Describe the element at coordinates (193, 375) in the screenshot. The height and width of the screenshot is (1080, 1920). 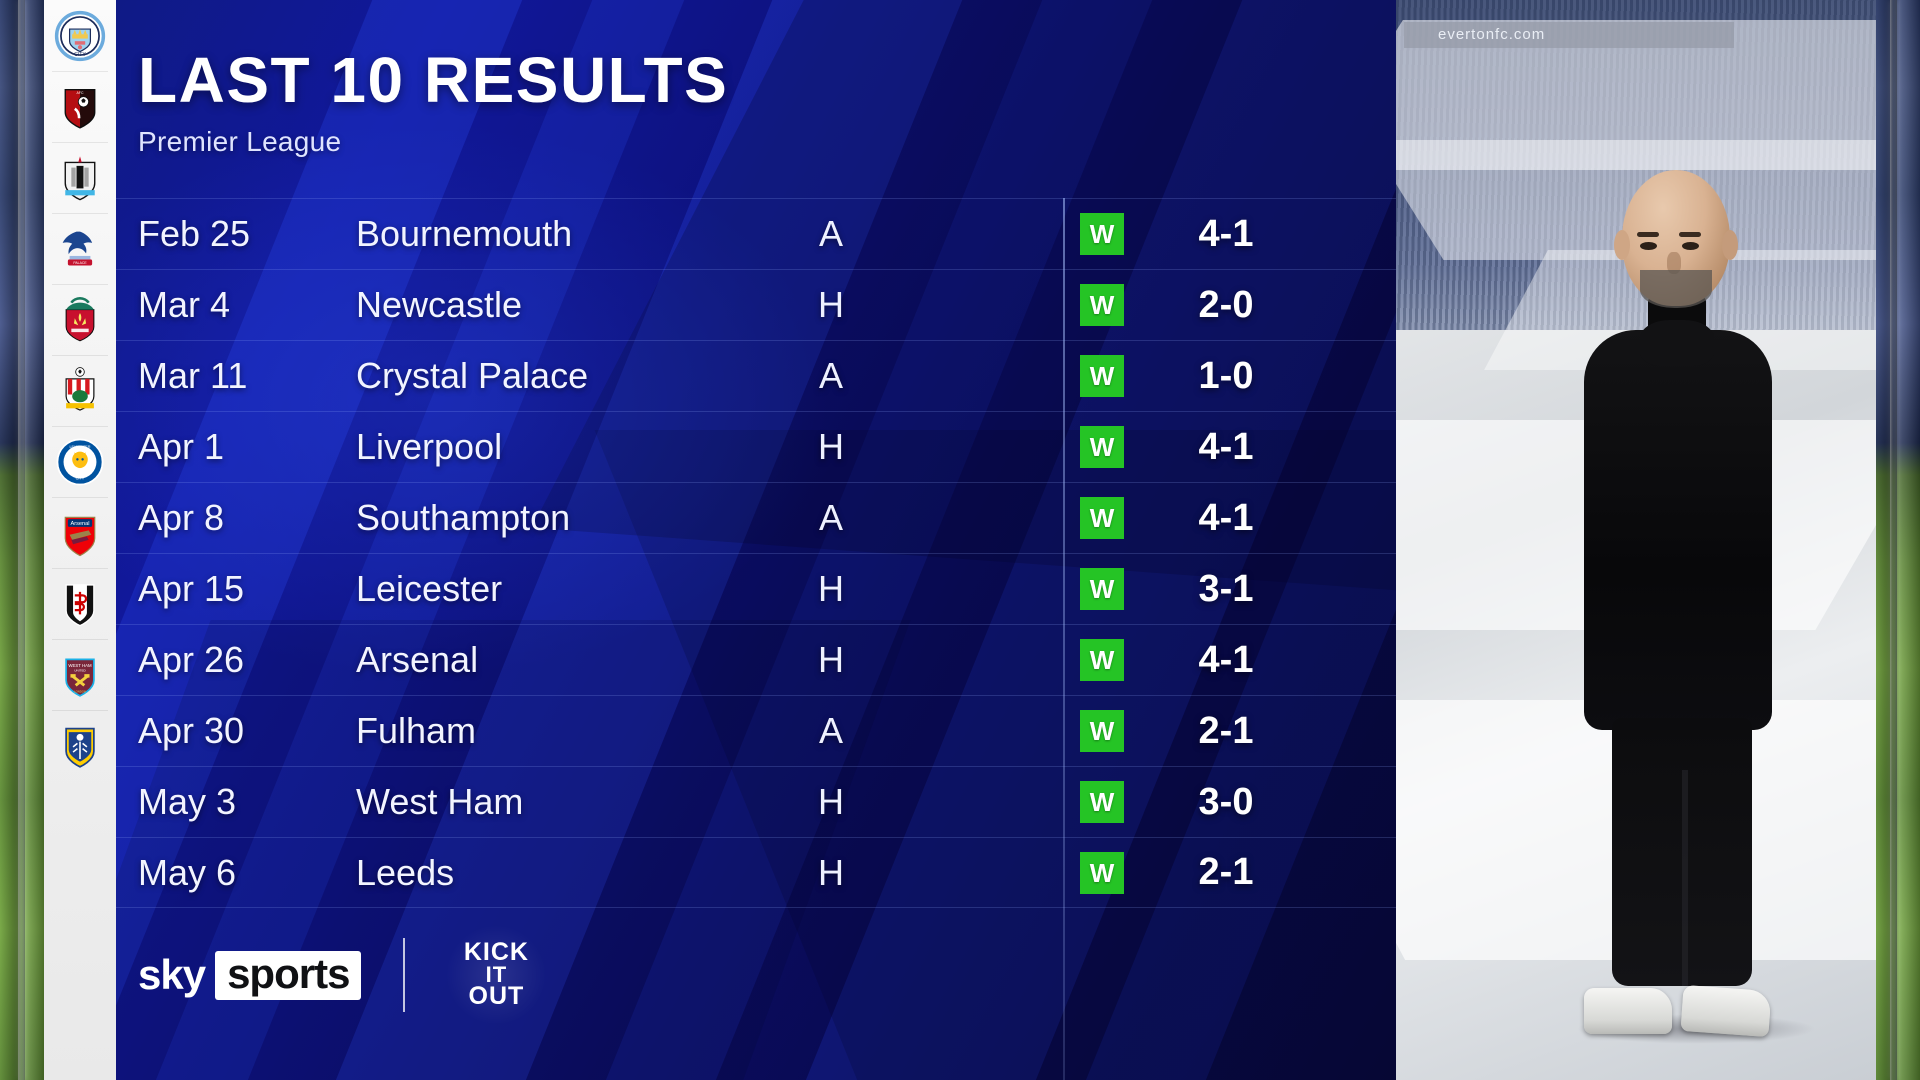
I see `cell-date: Mar 11` at that location.